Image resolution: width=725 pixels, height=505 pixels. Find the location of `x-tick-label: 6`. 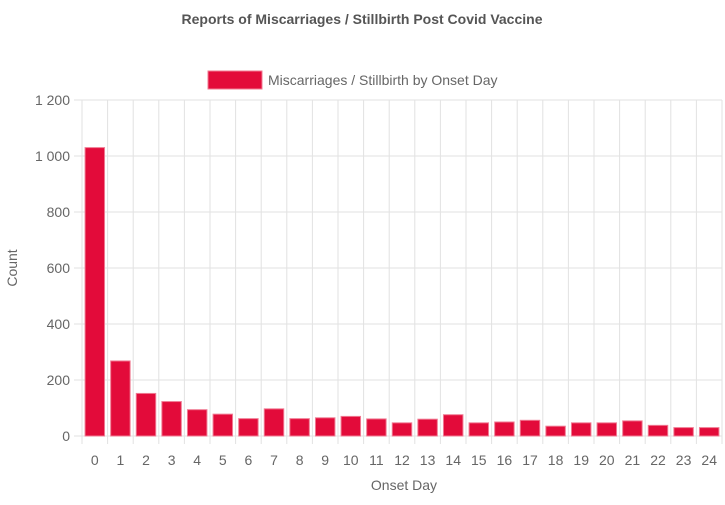

x-tick-label: 6 is located at coordinates (249, 460).